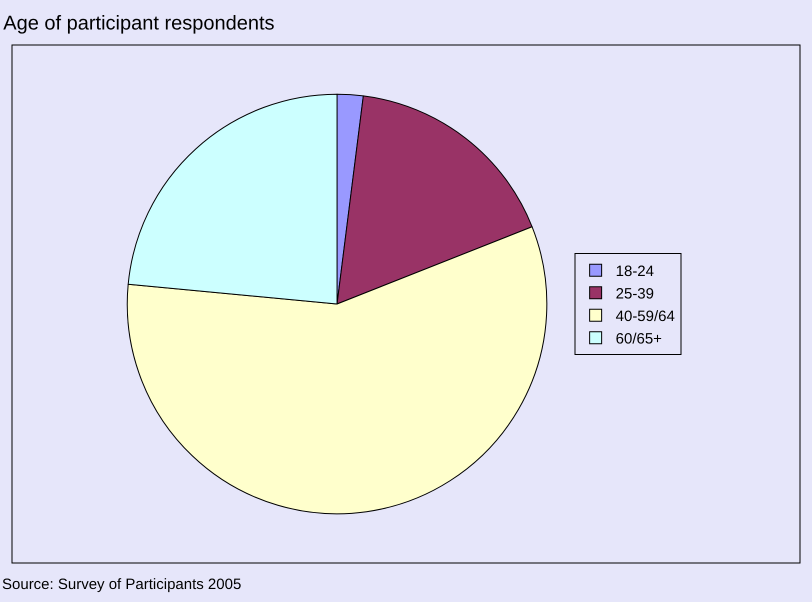 This screenshot has height=602, width=812. What do you see at coordinates (645, 317) in the screenshot?
I see `legend-label: 40-59/64` at bounding box center [645, 317].